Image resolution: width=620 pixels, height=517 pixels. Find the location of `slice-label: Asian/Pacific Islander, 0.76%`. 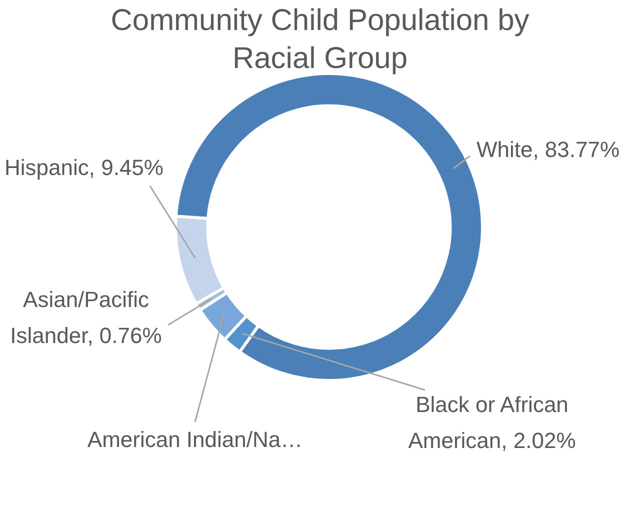

slice-label: Asian/Pacific Islander, 0.76% is located at coordinates (86, 318).